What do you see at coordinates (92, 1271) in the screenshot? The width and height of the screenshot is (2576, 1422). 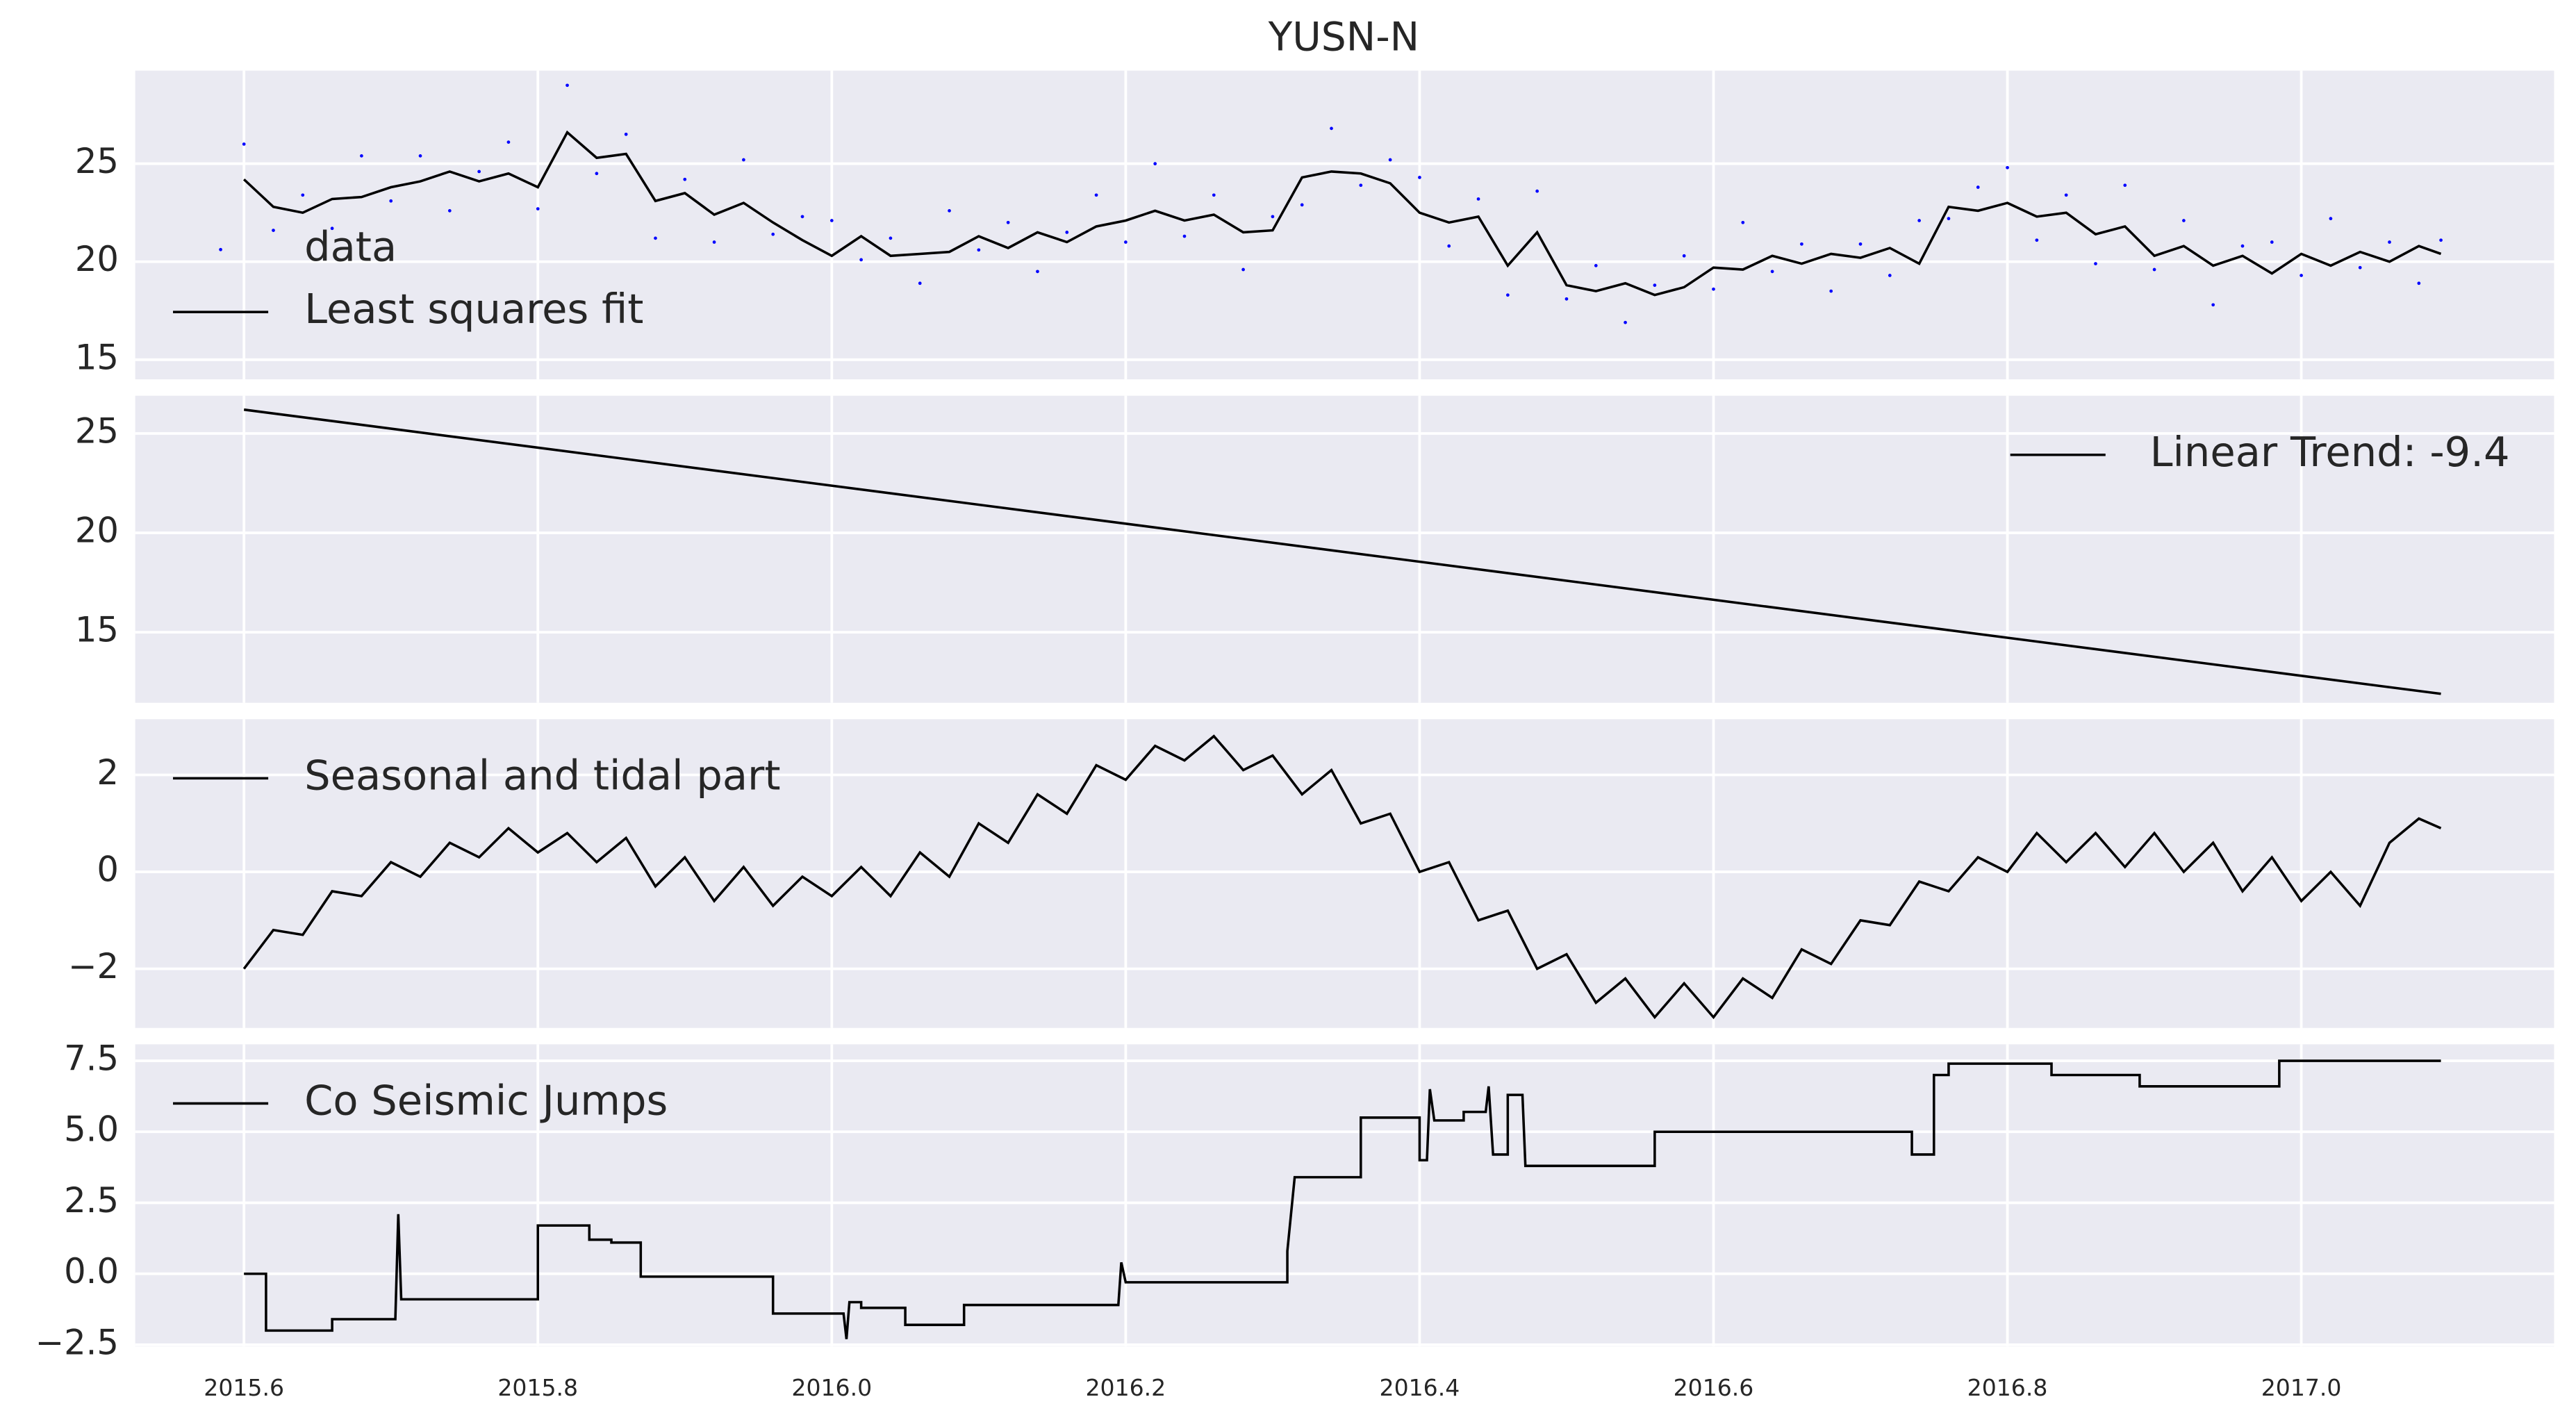 I see `y-tick-label: 0.0` at bounding box center [92, 1271].